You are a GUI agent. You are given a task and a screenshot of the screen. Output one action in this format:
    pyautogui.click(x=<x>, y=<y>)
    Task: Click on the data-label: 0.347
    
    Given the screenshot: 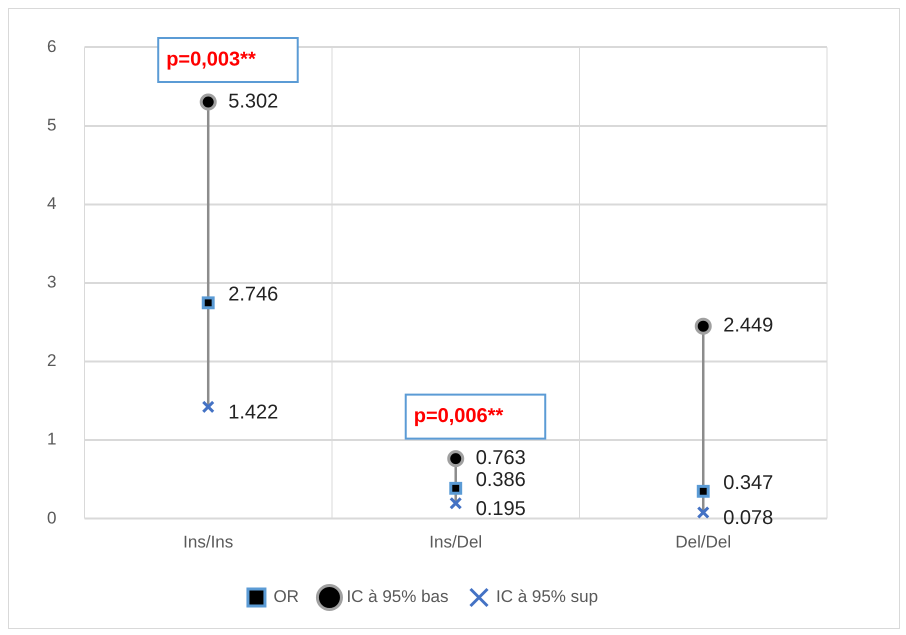 What is the action you would take?
    pyautogui.click(x=748, y=483)
    